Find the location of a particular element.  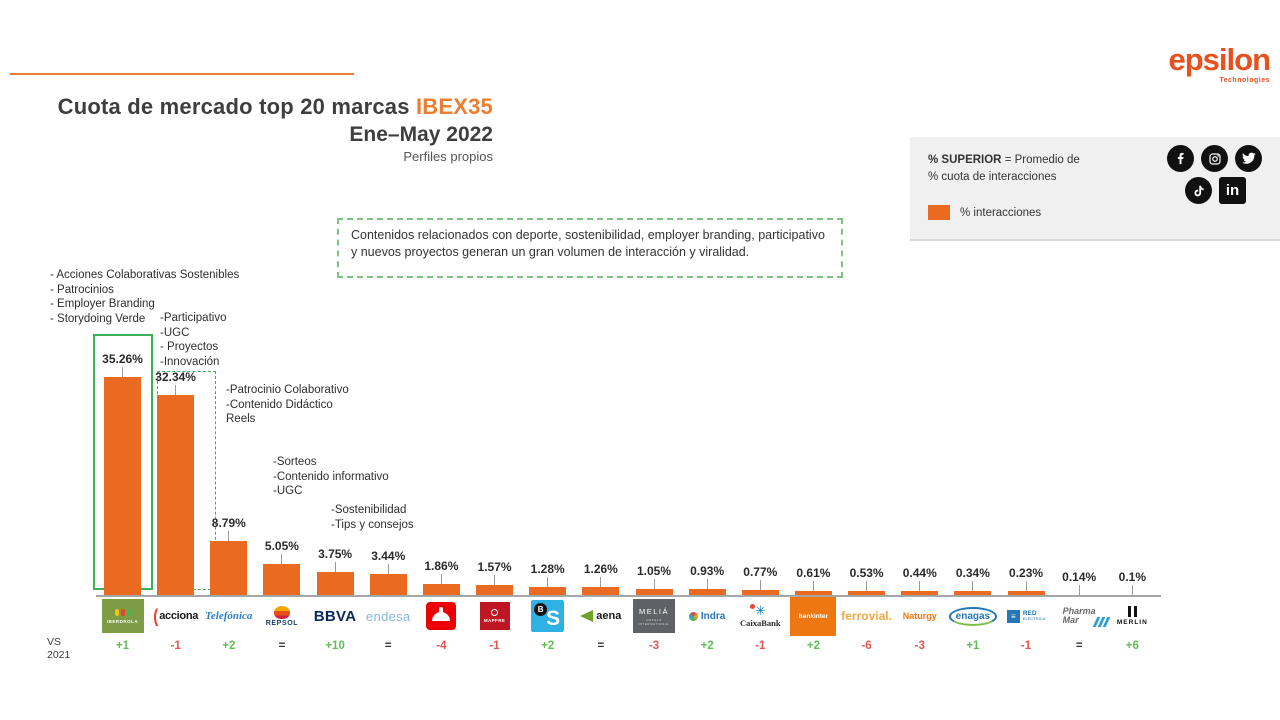

bar-column-santander: 1.86% -4 is located at coordinates (441, 505).